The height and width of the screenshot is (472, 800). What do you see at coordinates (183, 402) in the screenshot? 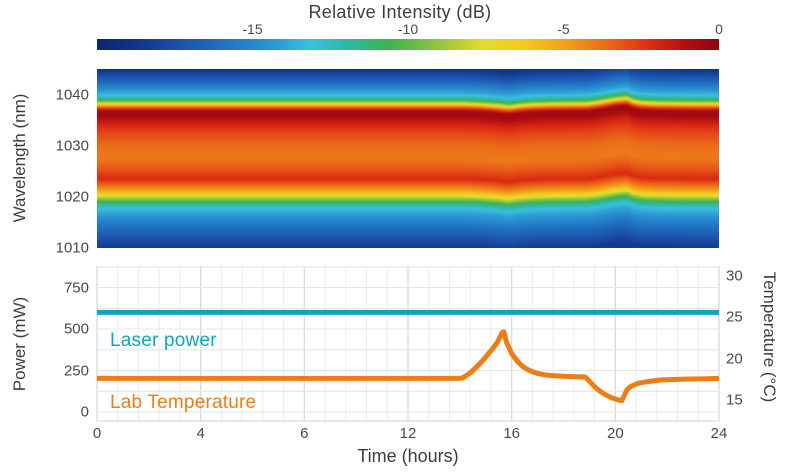
I see `legend-lab-temperature: Lab Temperature` at bounding box center [183, 402].